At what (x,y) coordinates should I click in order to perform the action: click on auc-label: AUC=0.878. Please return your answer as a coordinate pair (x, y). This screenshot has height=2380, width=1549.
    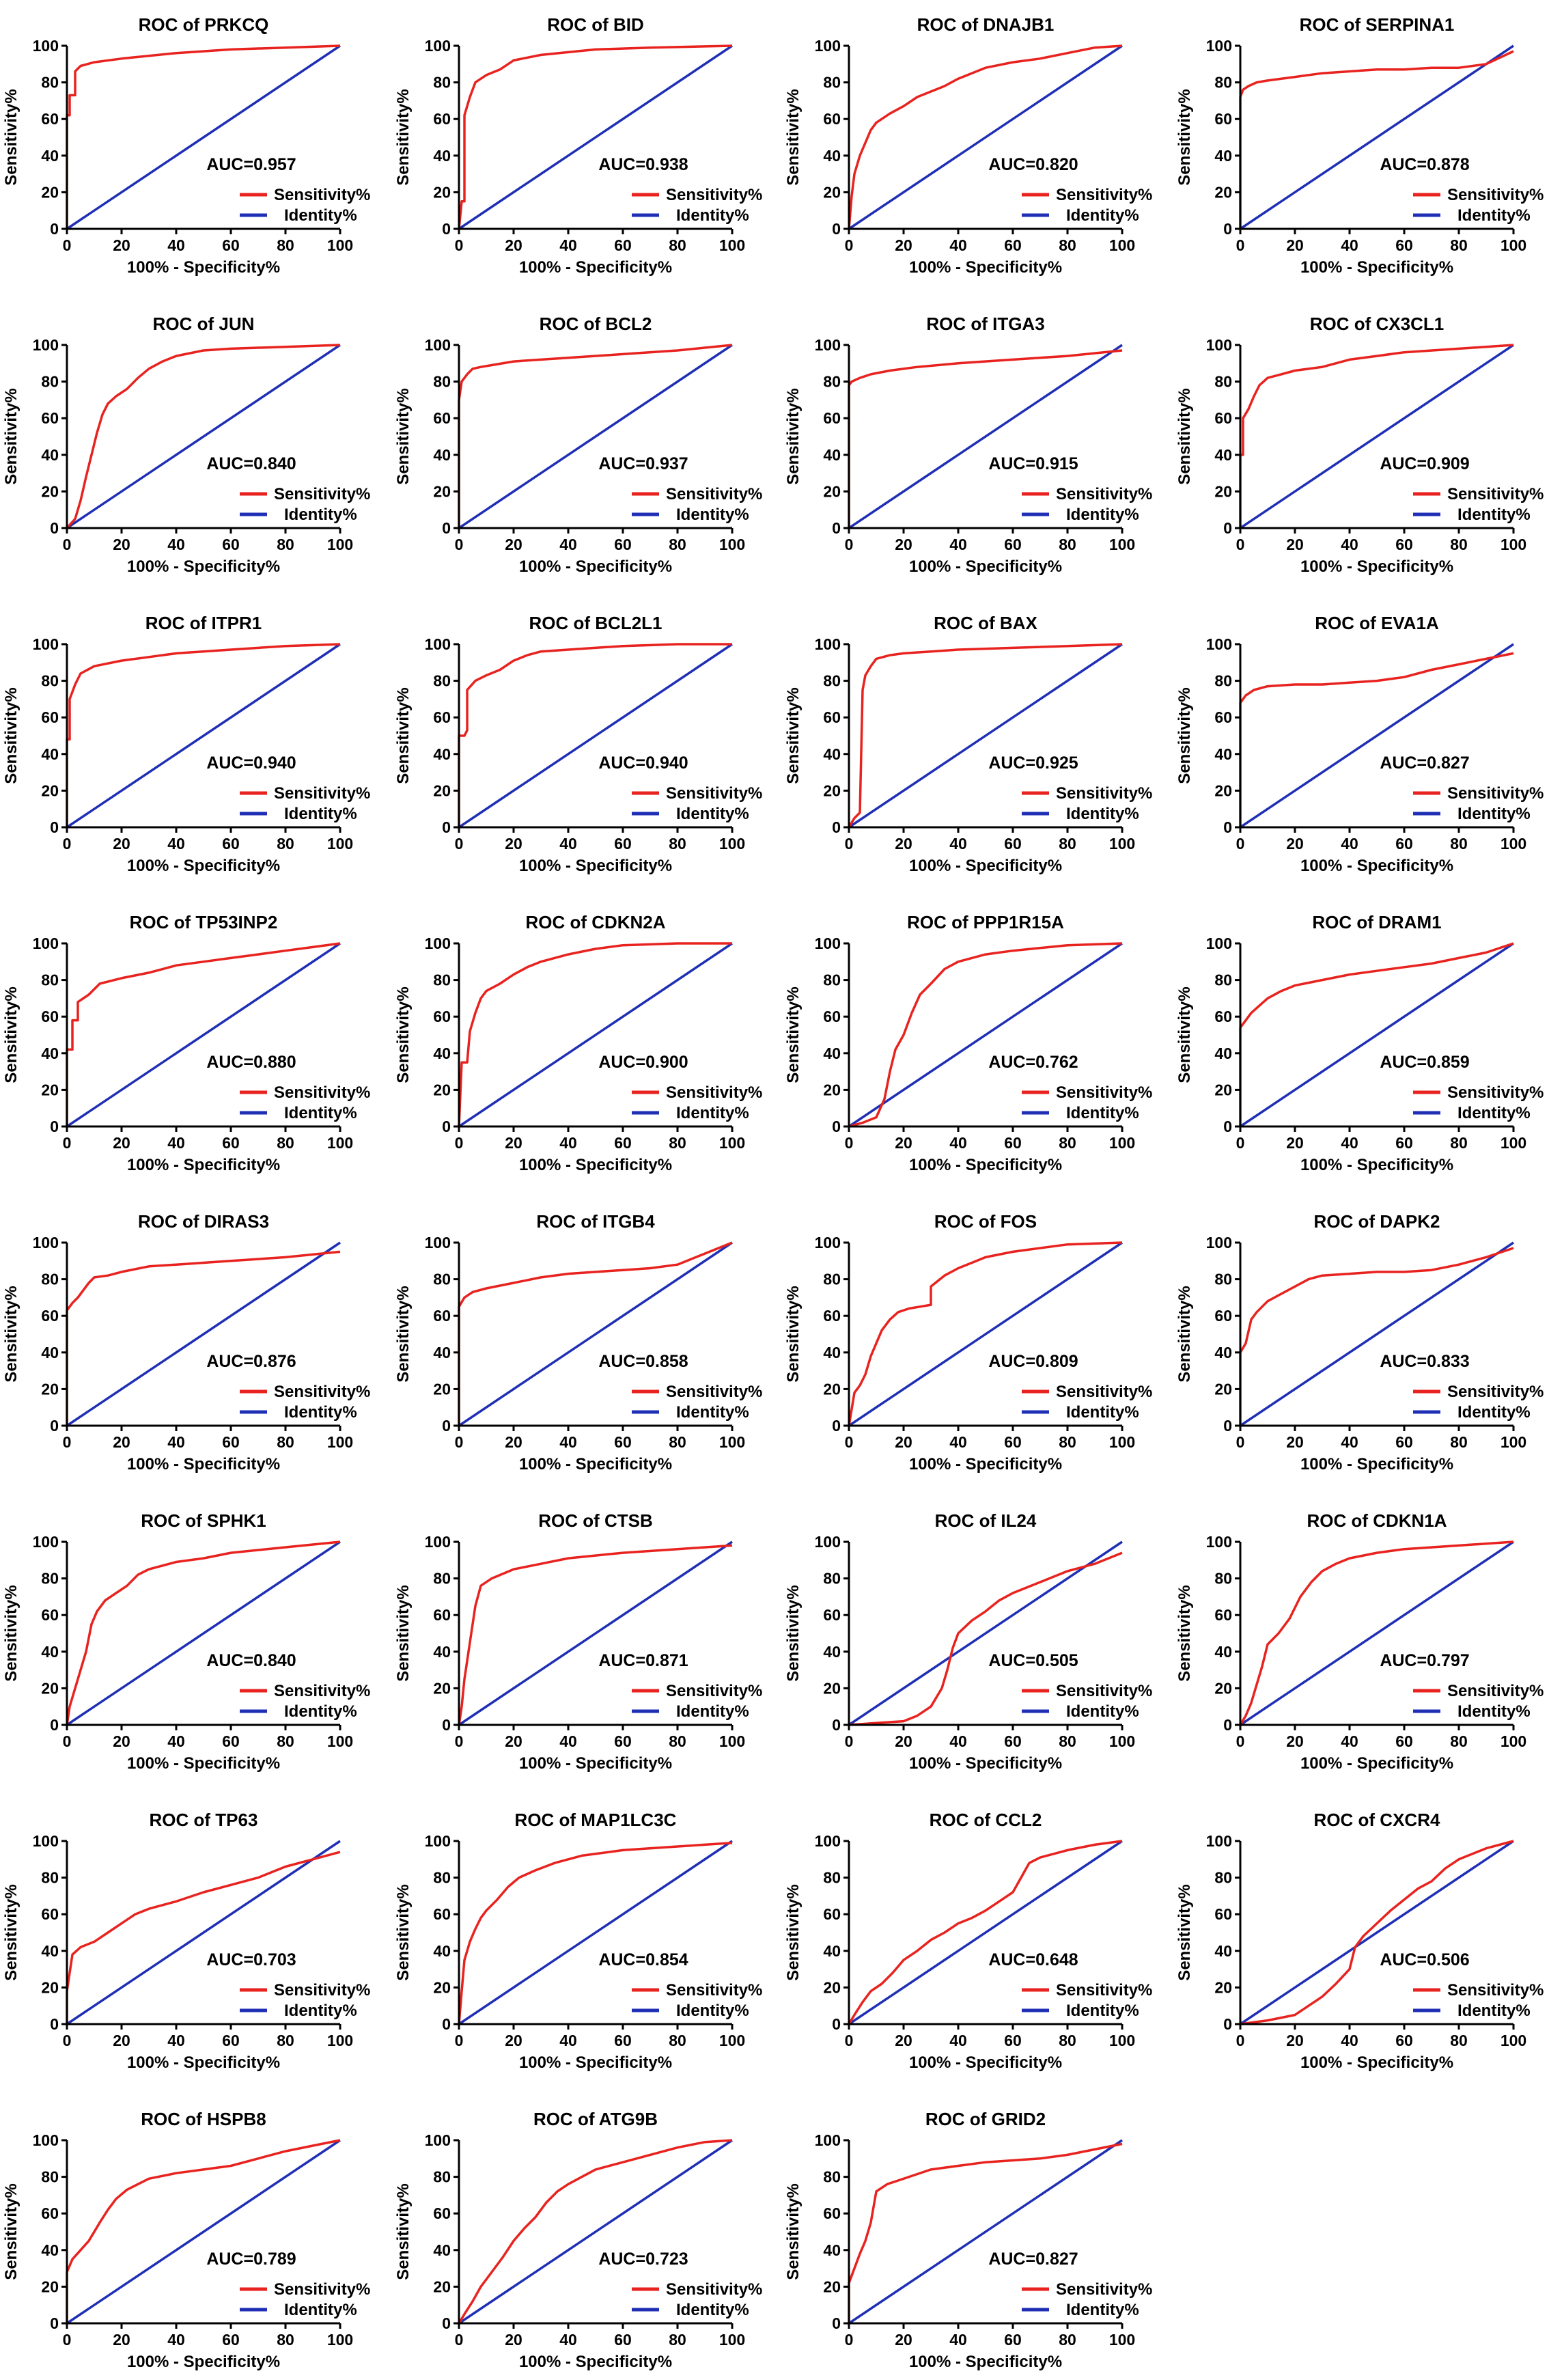
    Looking at the image, I should click on (1425, 164).